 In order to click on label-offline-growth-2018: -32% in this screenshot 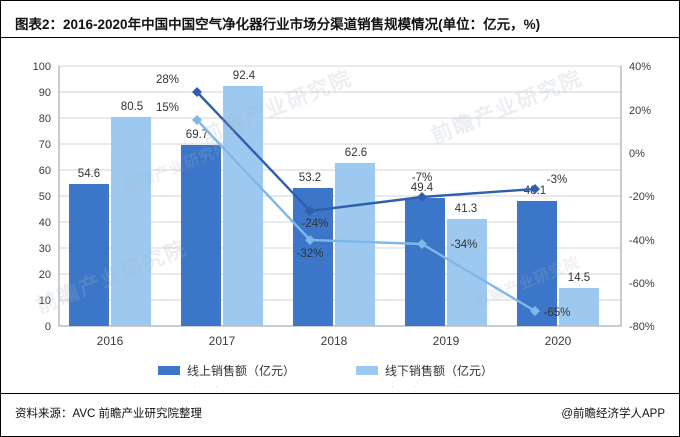, I will do `click(310, 254)`.